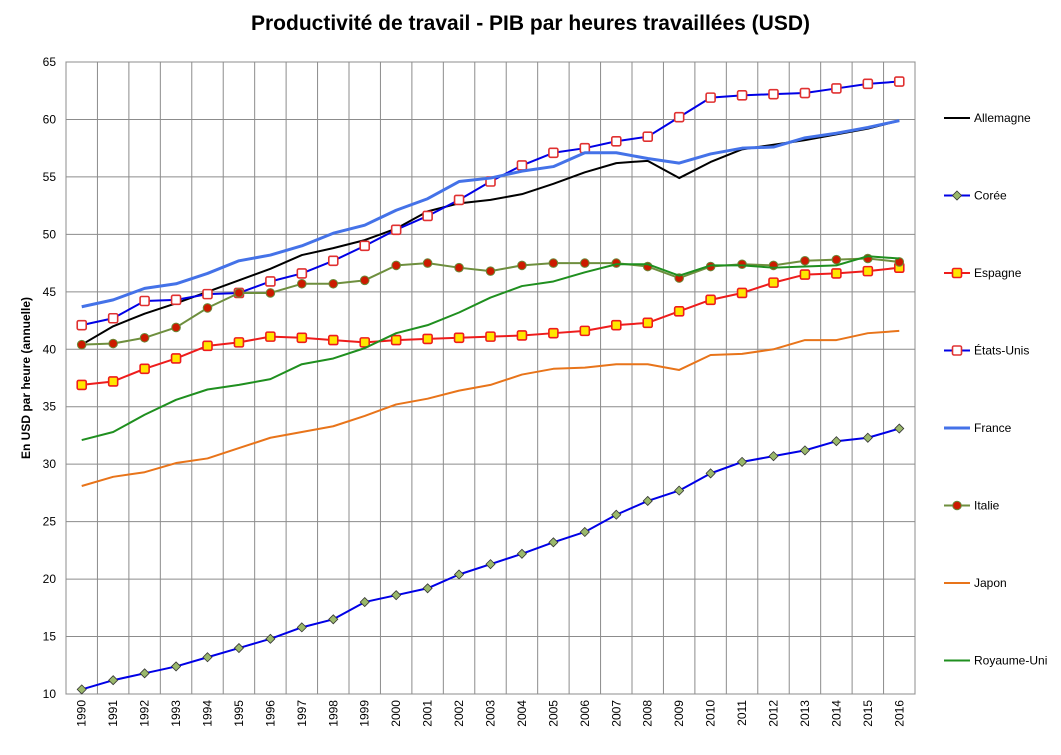 This screenshot has width=1061, height=755. I want to click on x-tick-label: 2000, so click(396, 713).